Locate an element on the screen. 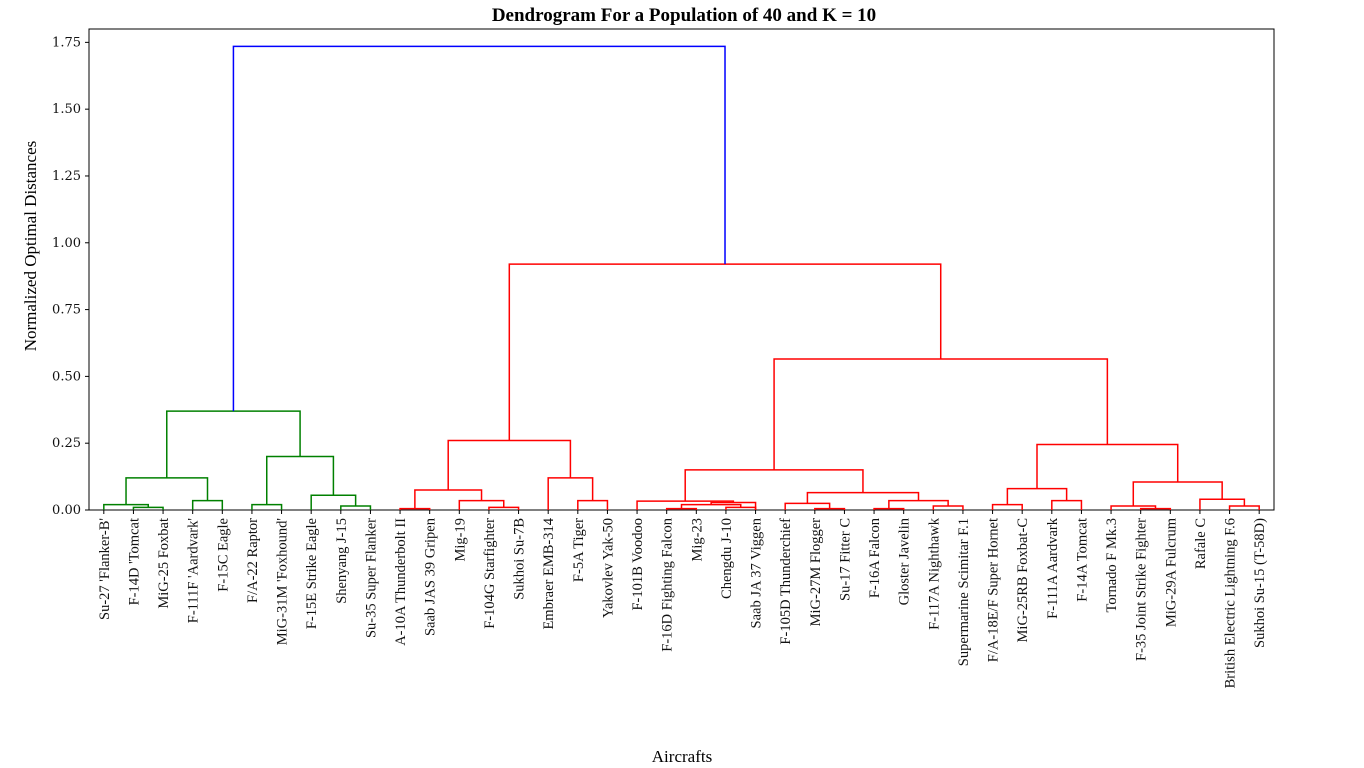 The width and height of the screenshot is (1364, 768). leaf-label: F/A-18E/F Super Hornet is located at coordinates (994, 590).